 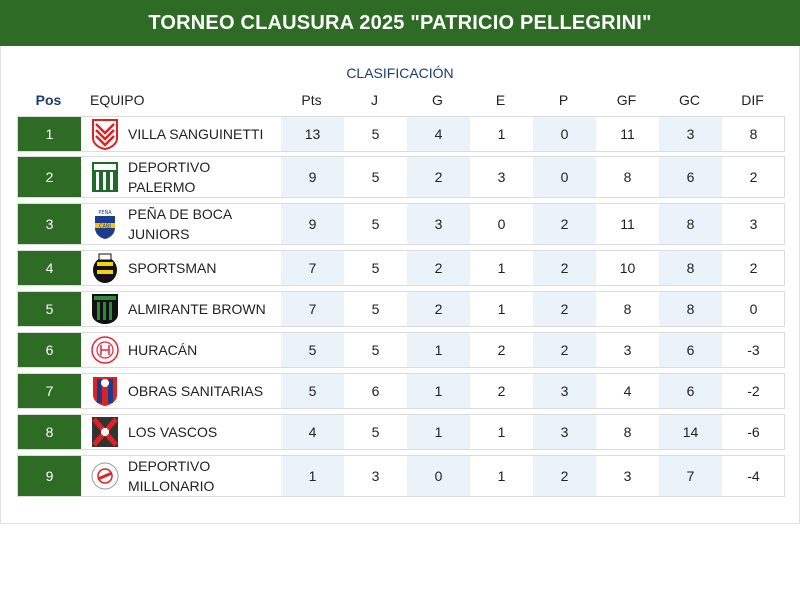 I want to click on position-cell: 8, so click(x=49, y=432).